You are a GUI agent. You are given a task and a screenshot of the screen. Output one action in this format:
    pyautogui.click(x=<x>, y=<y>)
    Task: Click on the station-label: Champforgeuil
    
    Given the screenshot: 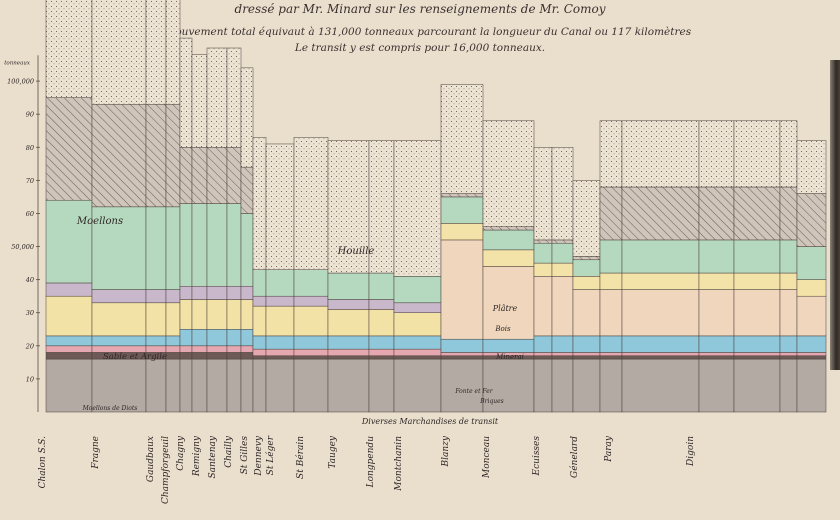 What is the action you would take?
    pyautogui.click(x=166, y=470)
    